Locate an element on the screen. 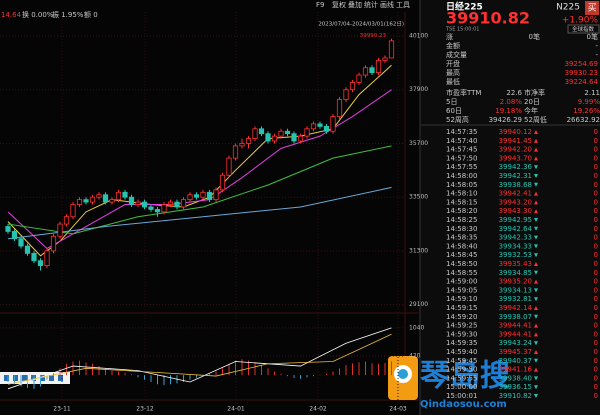  tick-price: 39934.33 is located at coordinates (515, 246).